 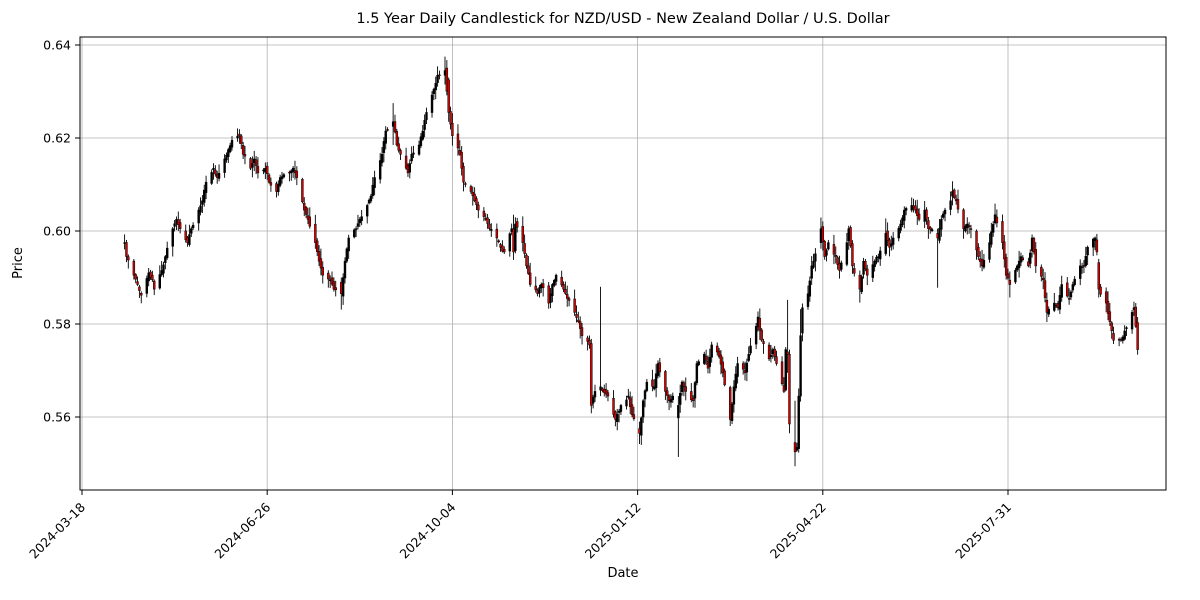 I want to click on x-axis-label: Date, so click(x=622, y=573).